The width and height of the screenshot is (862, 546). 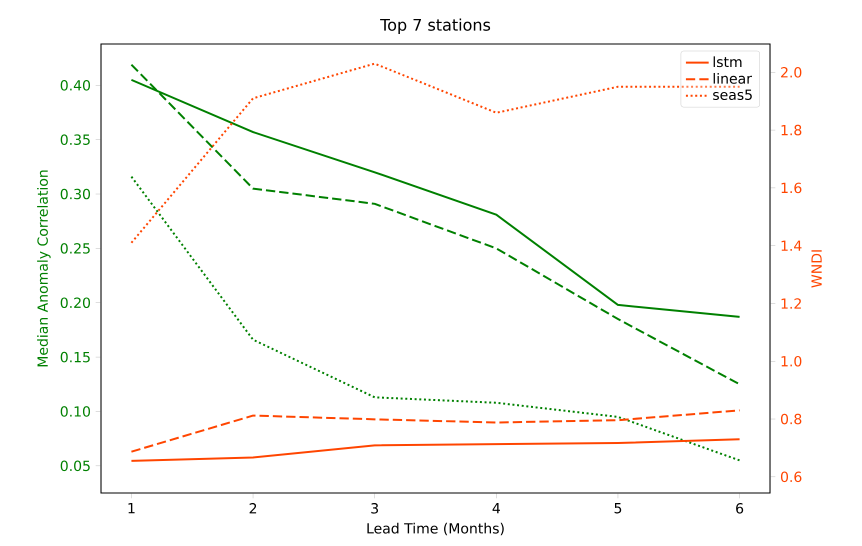 I want to click on x-tick-label: 3, so click(x=374, y=508).